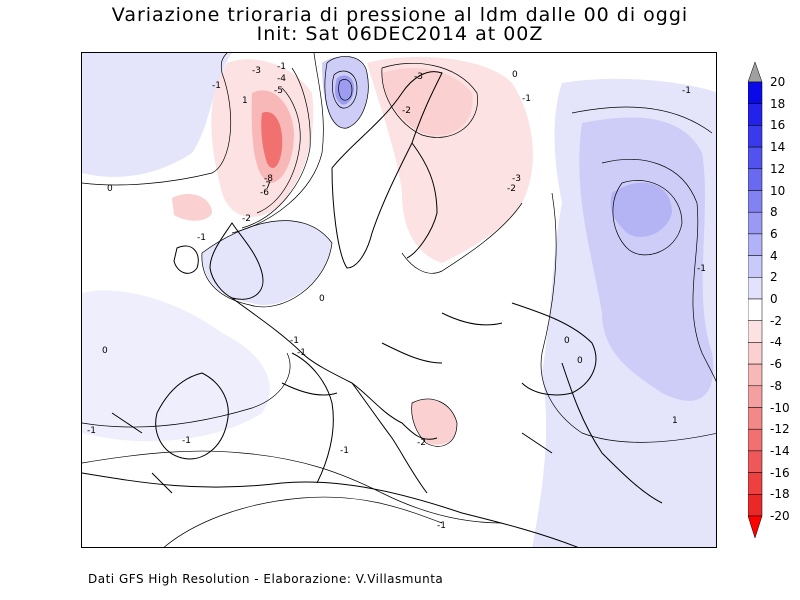 The width and height of the screenshot is (800, 600). What do you see at coordinates (780, 450) in the screenshot?
I see `colorbar-tick-label: -14` at bounding box center [780, 450].